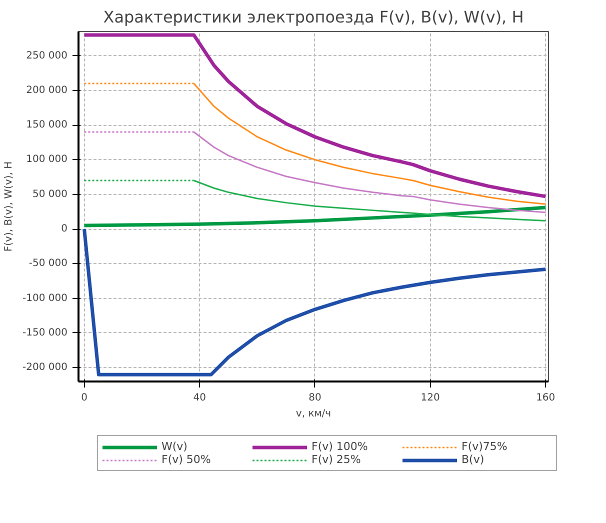  Describe the element at coordinates (45, 298) in the screenshot. I see `y-tick-label: -100 000` at that location.